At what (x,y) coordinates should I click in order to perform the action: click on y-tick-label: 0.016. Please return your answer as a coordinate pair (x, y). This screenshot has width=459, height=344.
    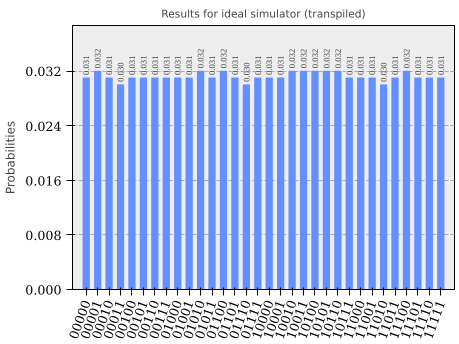
    Looking at the image, I should click on (43, 180).